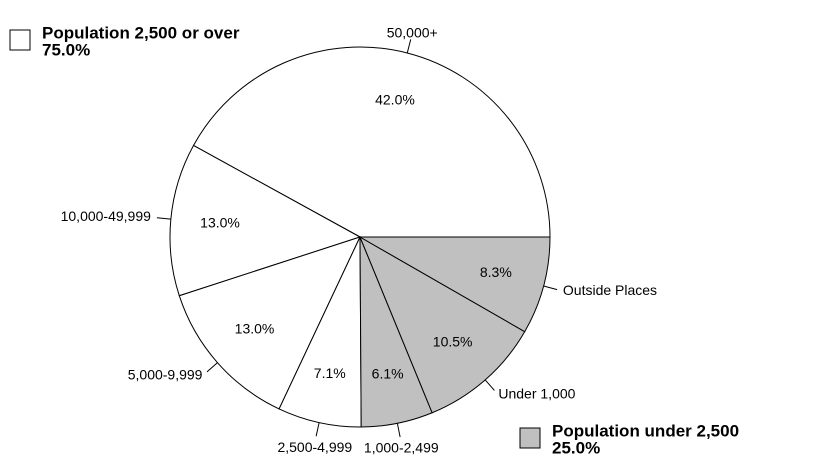  I want to click on category-label: 2,500-4,999, so click(314, 447).